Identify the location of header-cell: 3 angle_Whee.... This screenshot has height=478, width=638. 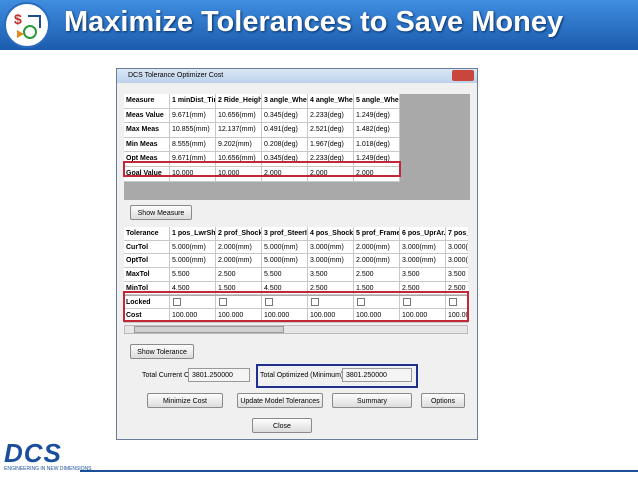
(285, 101).